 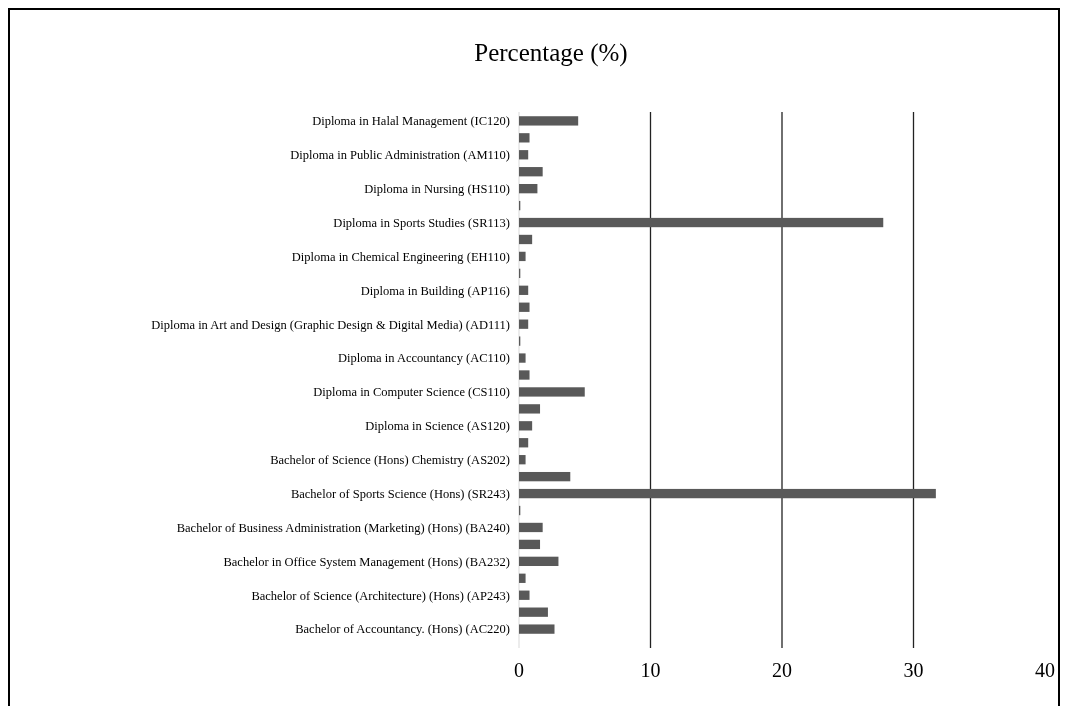 I want to click on y-tick-label: Diploma in Science (AS120), so click(x=437, y=426).